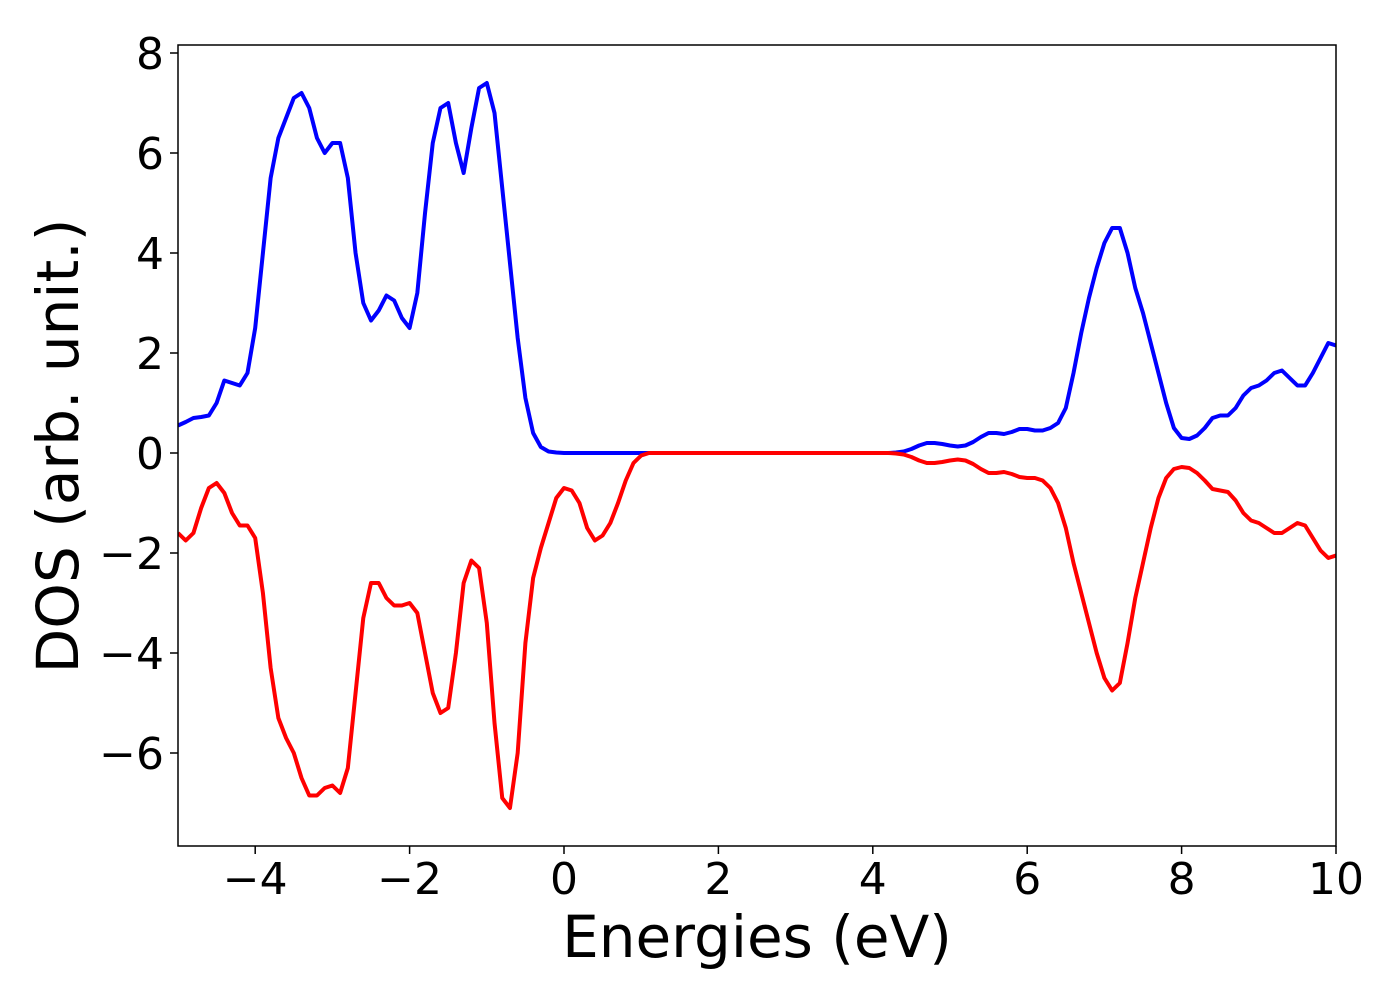  What do you see at coordinates (409, 879) in the screenshot?
I see `x-tick-label: −2` at bounding box center [409, 879].